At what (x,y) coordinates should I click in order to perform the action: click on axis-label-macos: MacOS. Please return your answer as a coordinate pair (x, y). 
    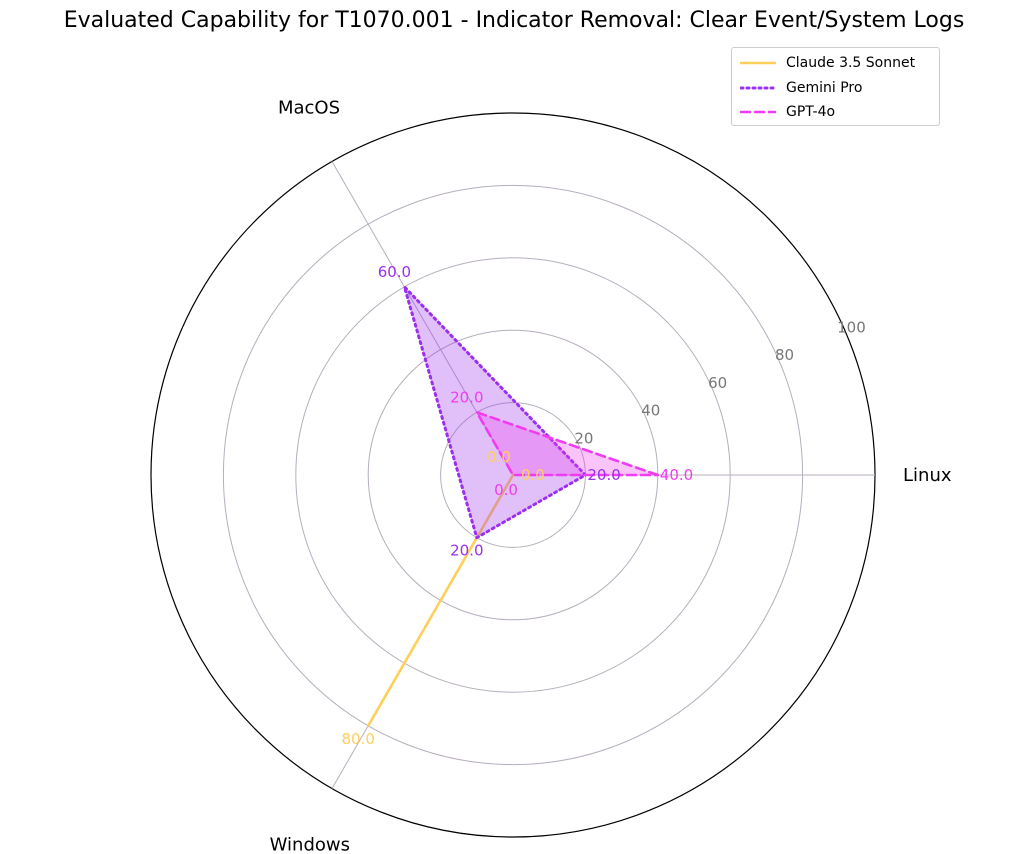
    Looking at the image, I should click on (309, 107).